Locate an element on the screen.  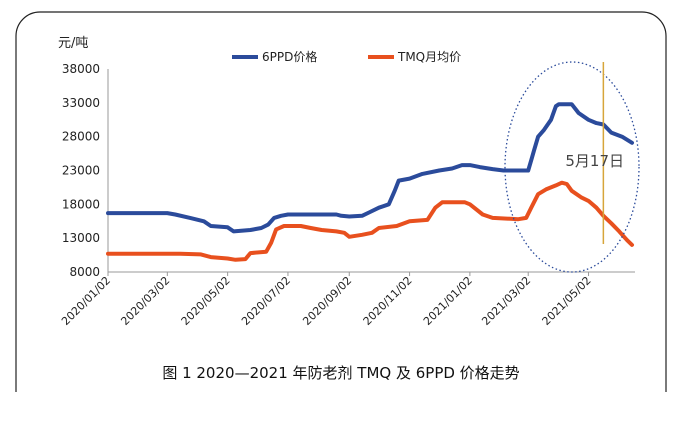
x-tick-label: 2021/05/02 is located at coordinates (567, 301).